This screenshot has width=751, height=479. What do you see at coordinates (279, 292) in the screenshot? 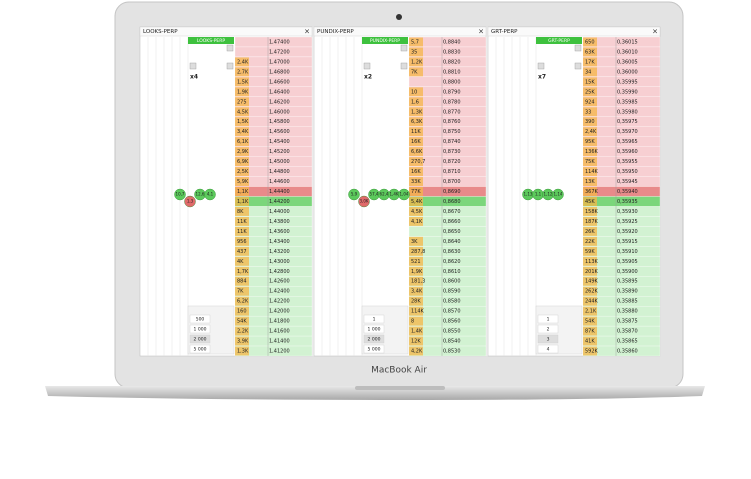
I see `price: 1,42400` at bounding box center [279, 292].